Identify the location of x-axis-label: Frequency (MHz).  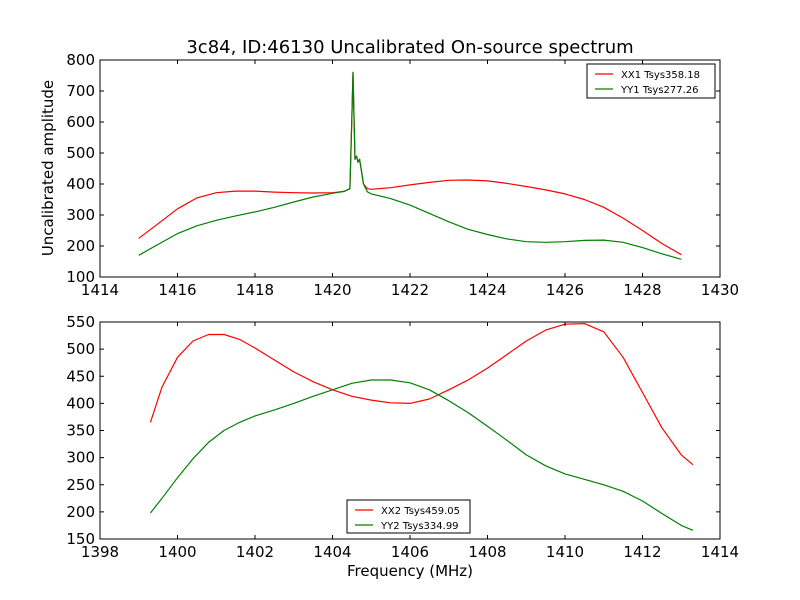
(410, 571).